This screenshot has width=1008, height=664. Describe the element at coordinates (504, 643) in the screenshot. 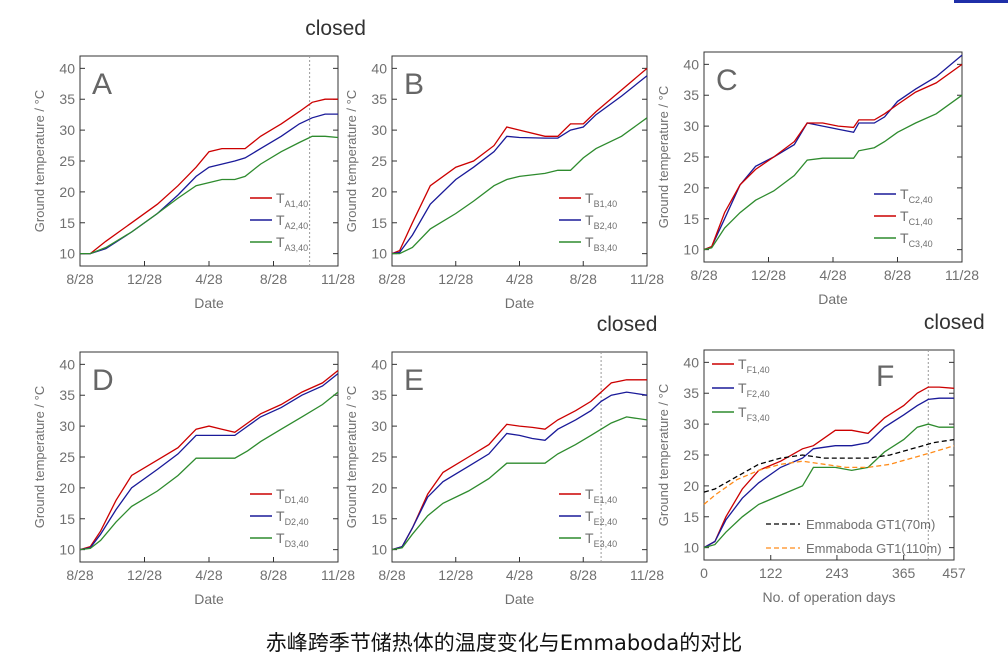

I see `figure-caption: 赤峰跨季节储热体的温度变化与Emmaboda的对比` at that location.